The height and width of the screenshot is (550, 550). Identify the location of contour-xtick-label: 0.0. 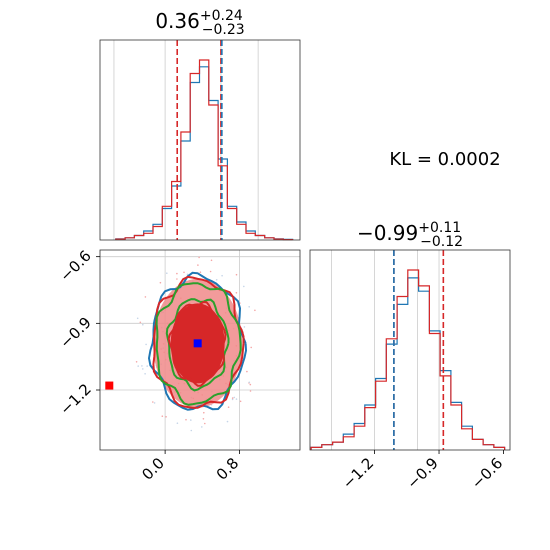
(153, 469).